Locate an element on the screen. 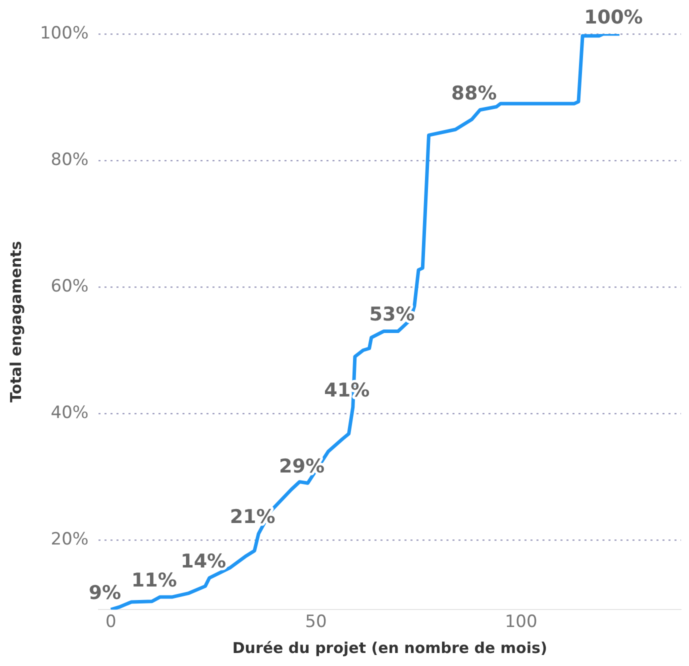  data-label: 11% is located at coordinates (154, 580).